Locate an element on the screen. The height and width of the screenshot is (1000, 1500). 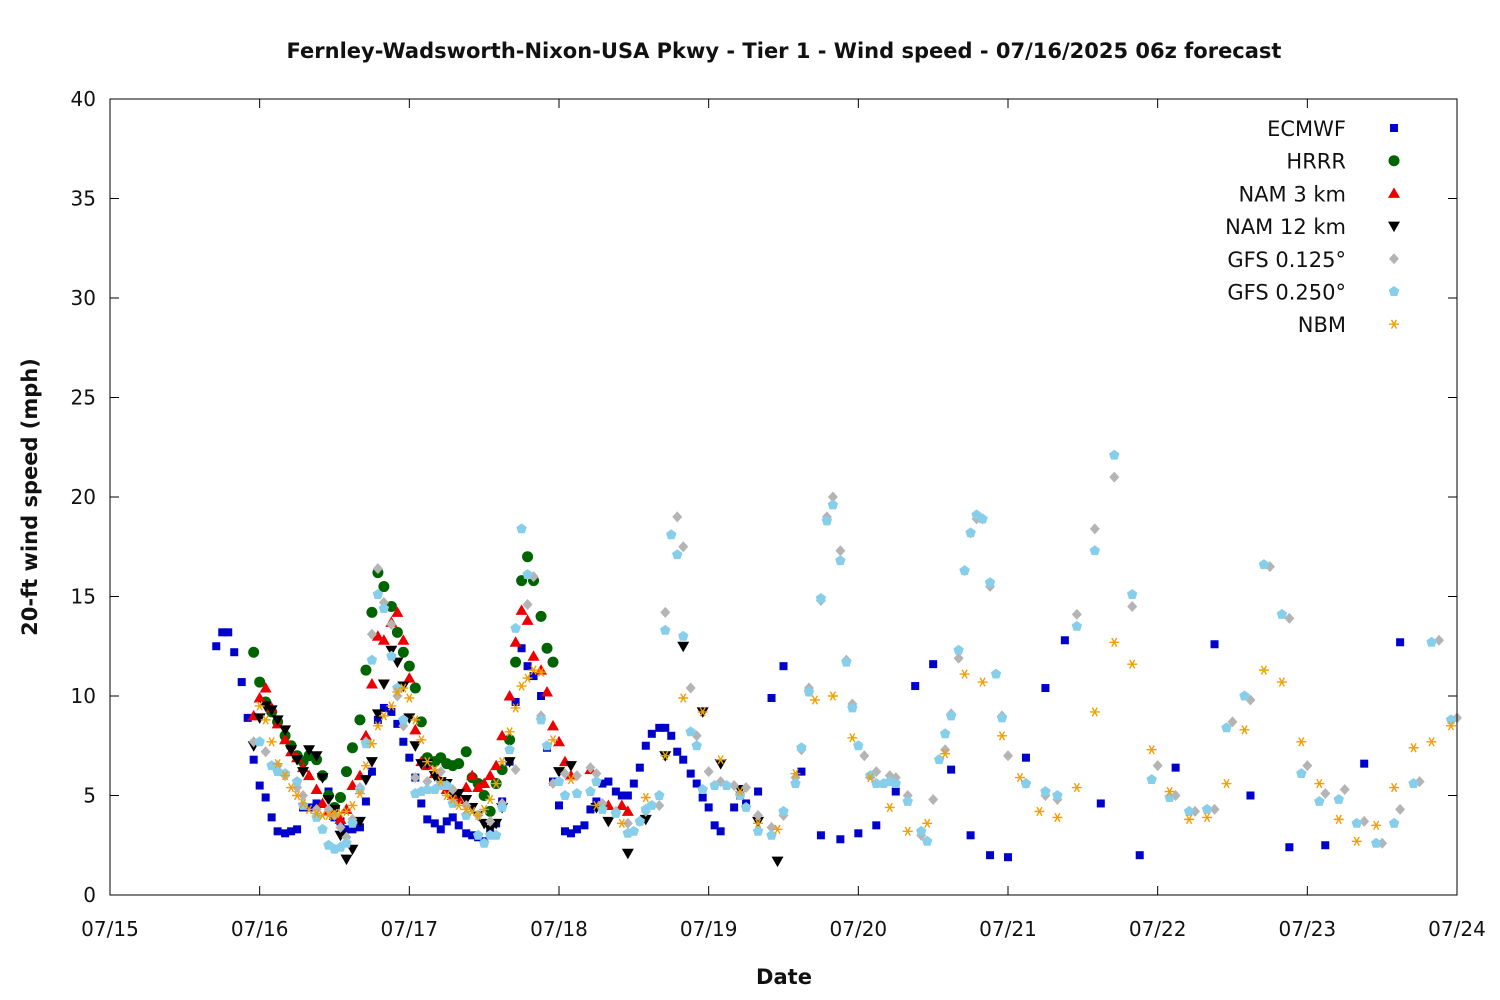
y-tick-label: 0 is located at coordinates (89, 895).